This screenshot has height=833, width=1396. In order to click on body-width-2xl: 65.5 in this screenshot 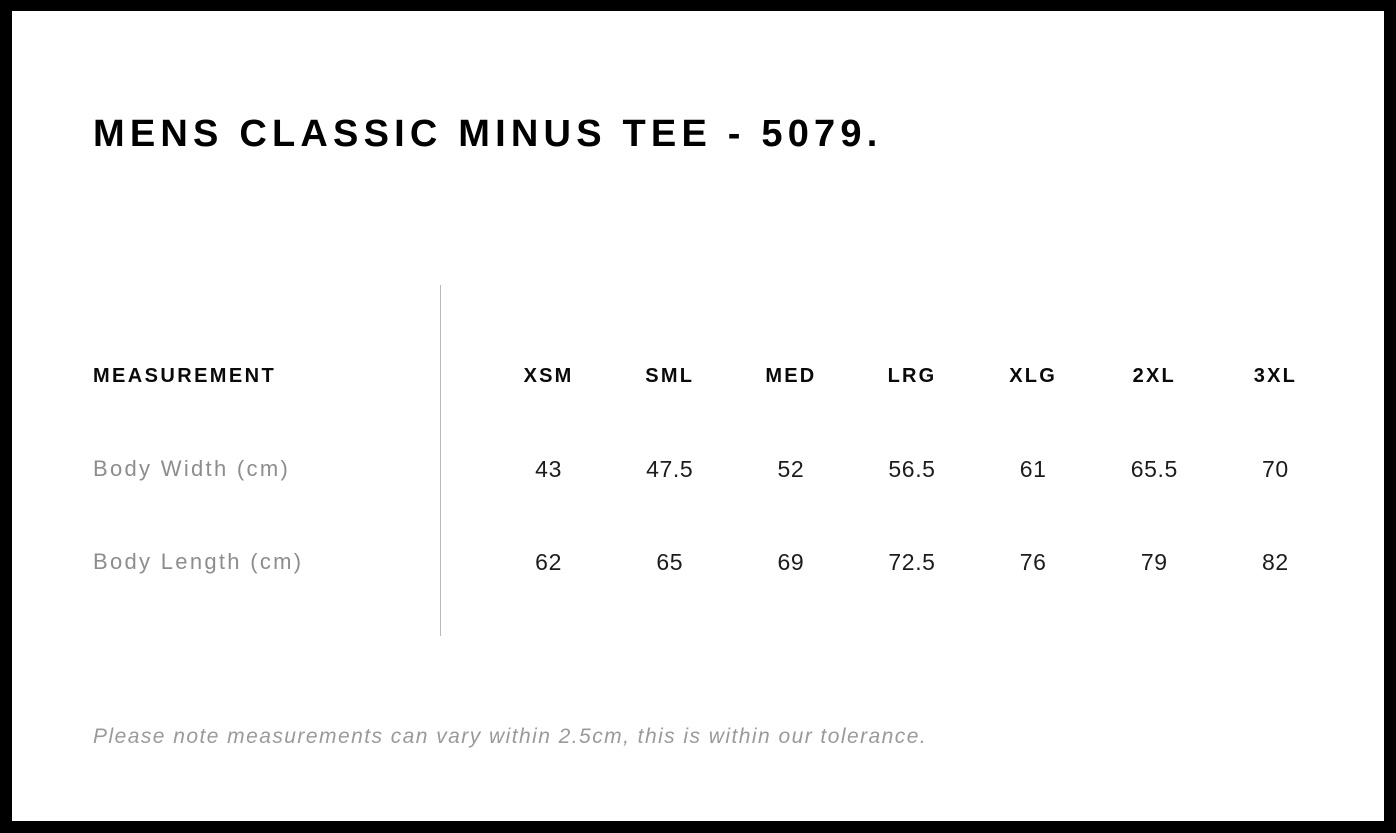, I will do `click(1154, 469)`.